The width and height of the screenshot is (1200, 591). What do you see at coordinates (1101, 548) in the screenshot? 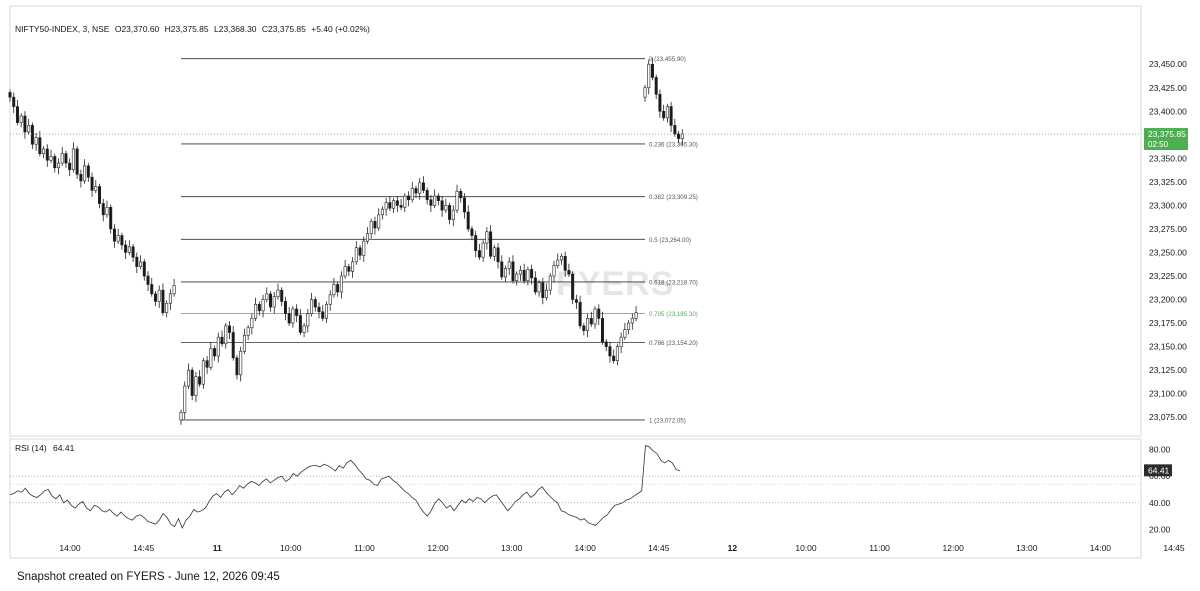
I see `time-axis-tick: 14:00` at bounding box center [1101, 548].